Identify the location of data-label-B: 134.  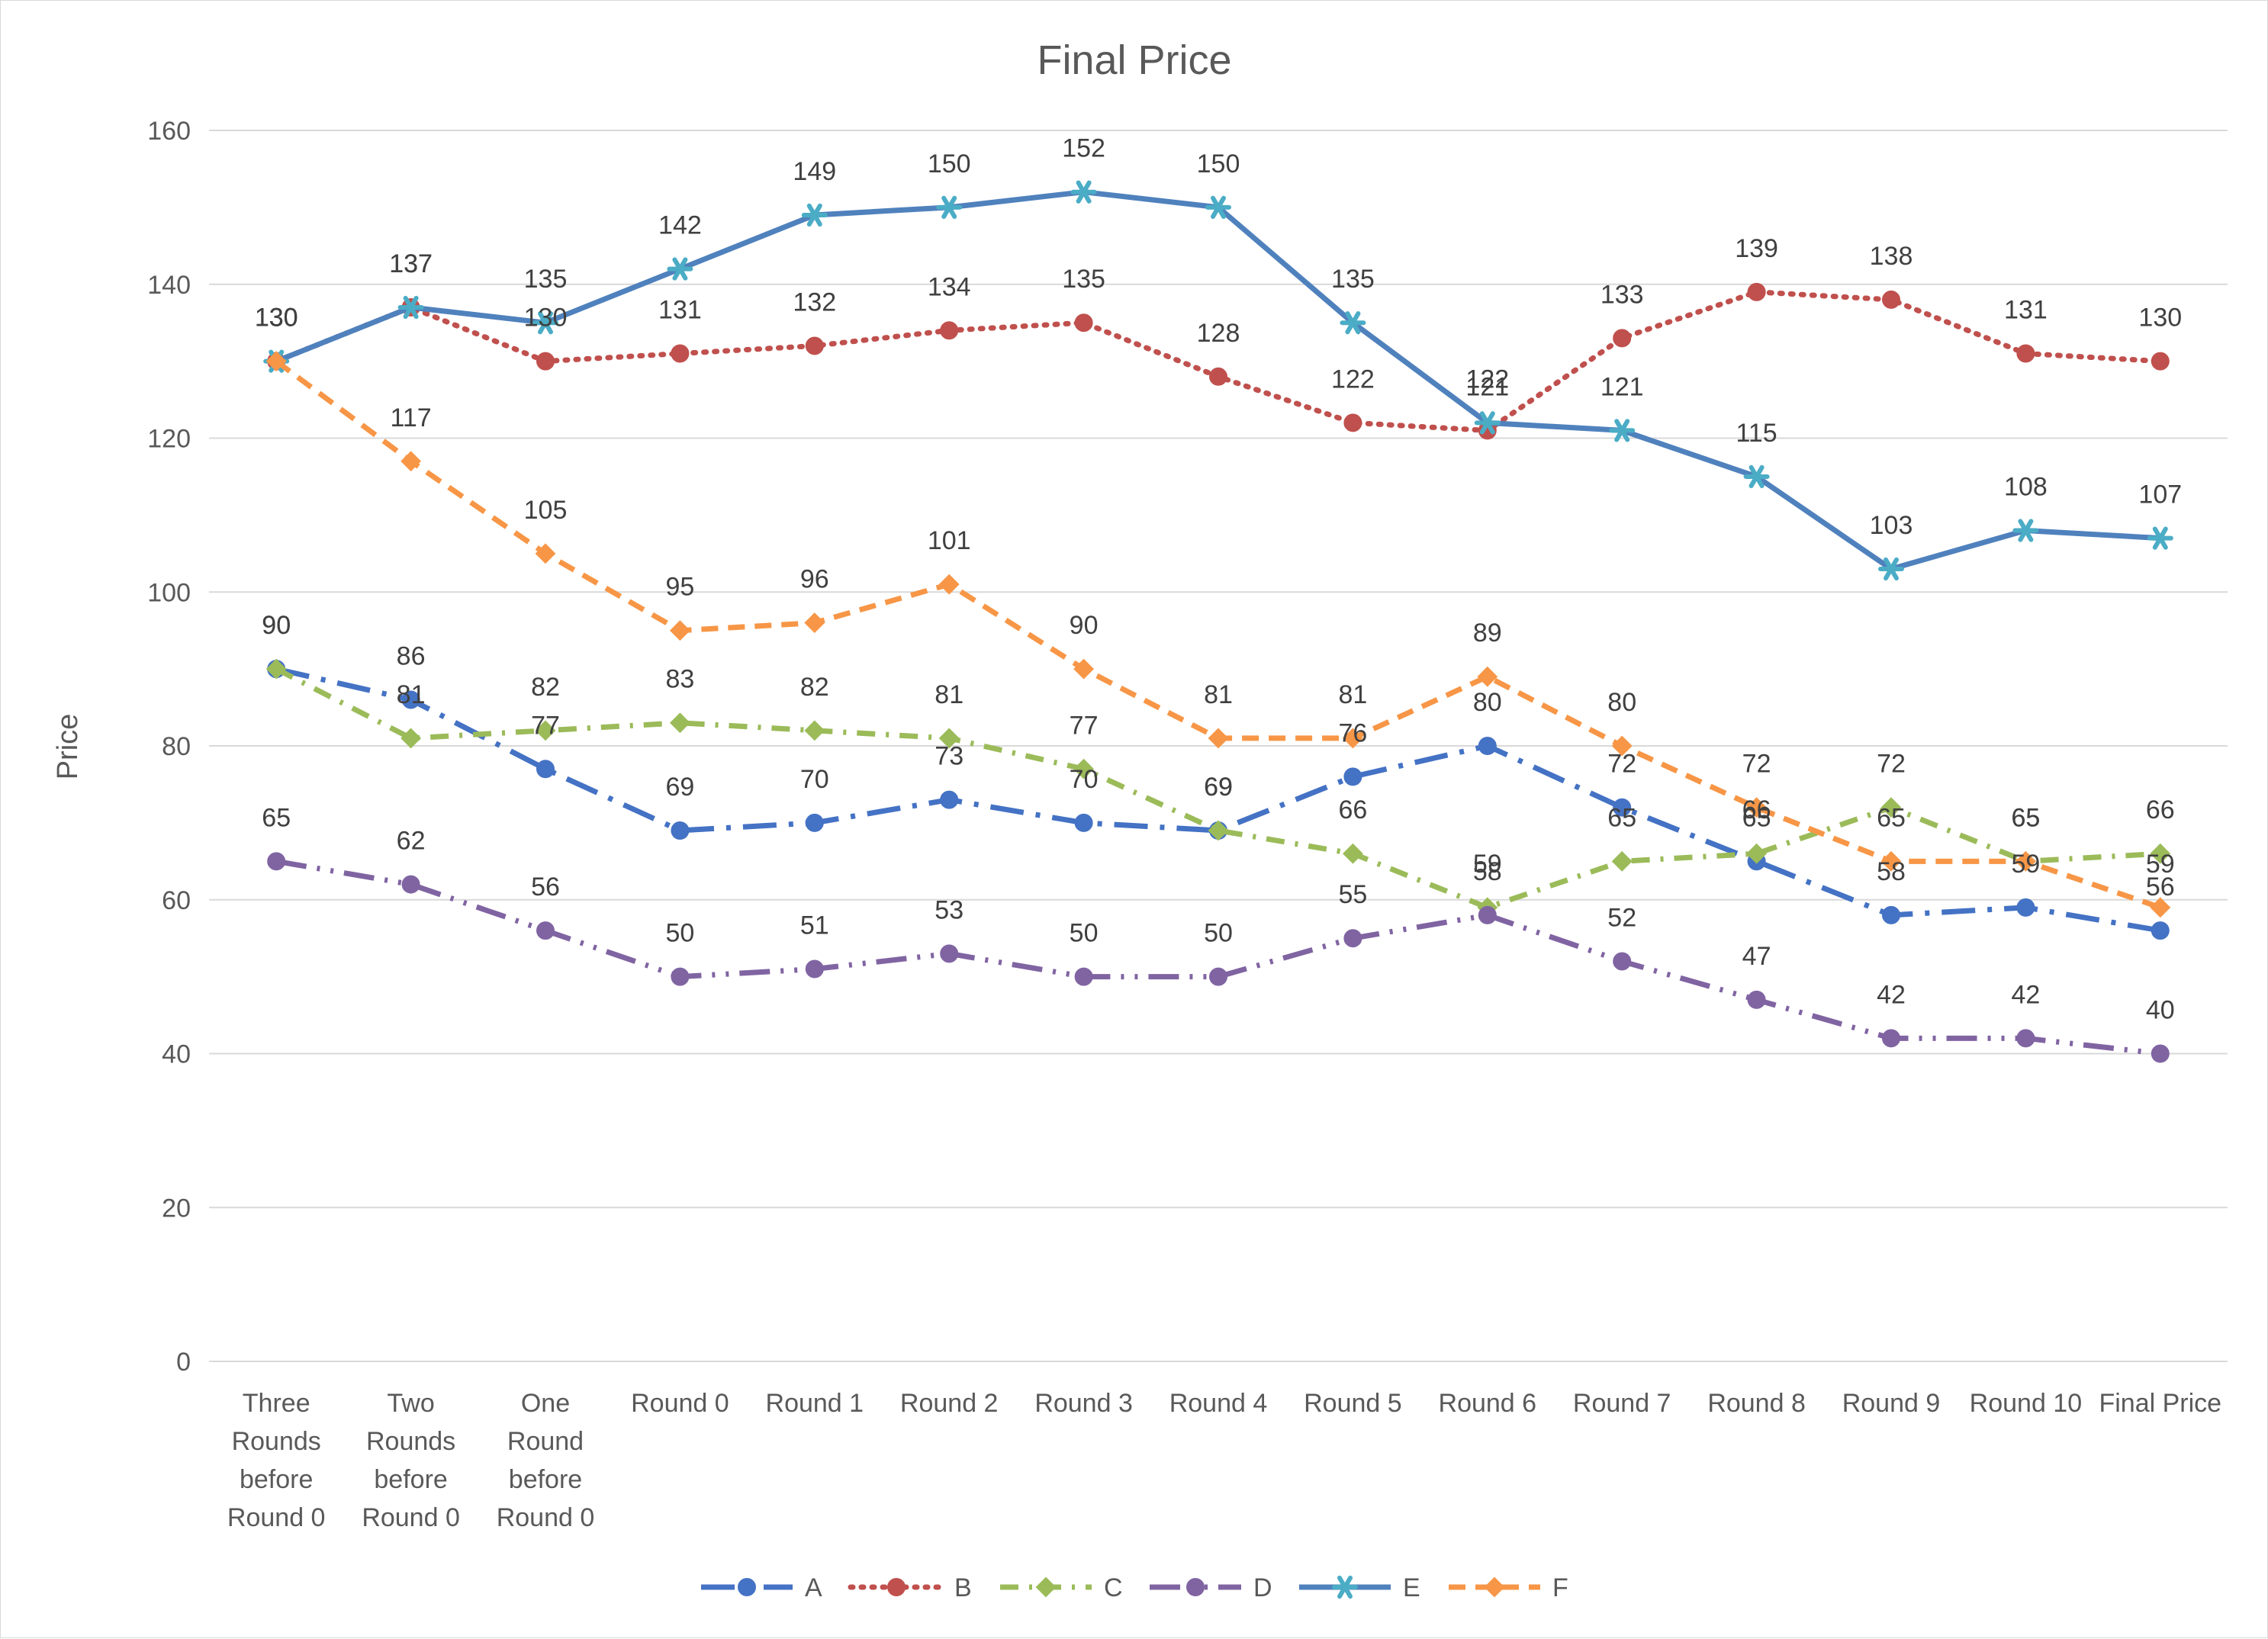
(950, 286).